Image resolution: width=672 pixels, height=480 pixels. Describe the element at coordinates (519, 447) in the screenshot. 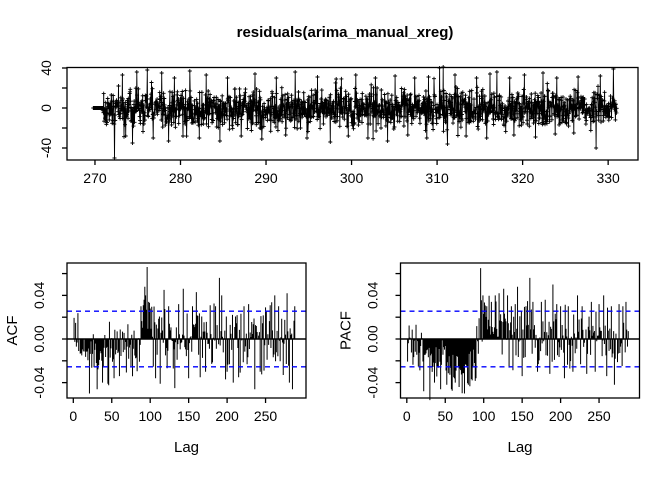

I see `pacf-xlabel: Lag` at that location.